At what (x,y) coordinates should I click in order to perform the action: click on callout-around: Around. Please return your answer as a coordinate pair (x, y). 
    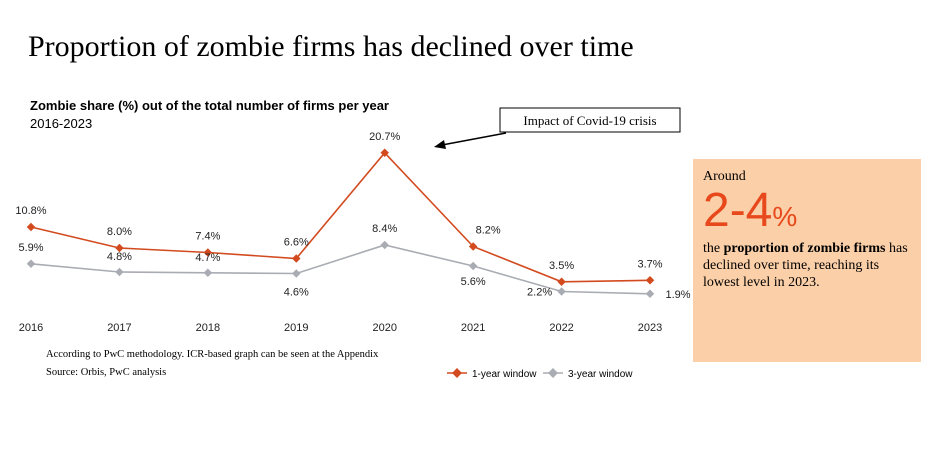
    Looking at the image, I should click on (724, 176).